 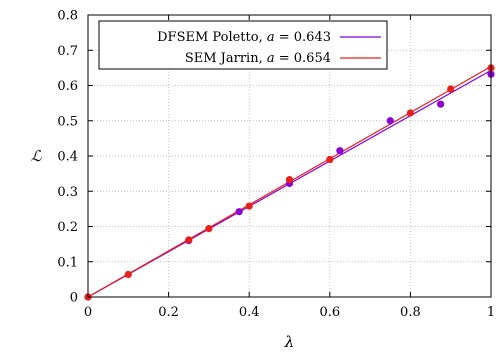 What do you see at coordinates (67, 157) in the screenshot?
I see `y-tick-label: 0.4` at bounding box center [67, 157].